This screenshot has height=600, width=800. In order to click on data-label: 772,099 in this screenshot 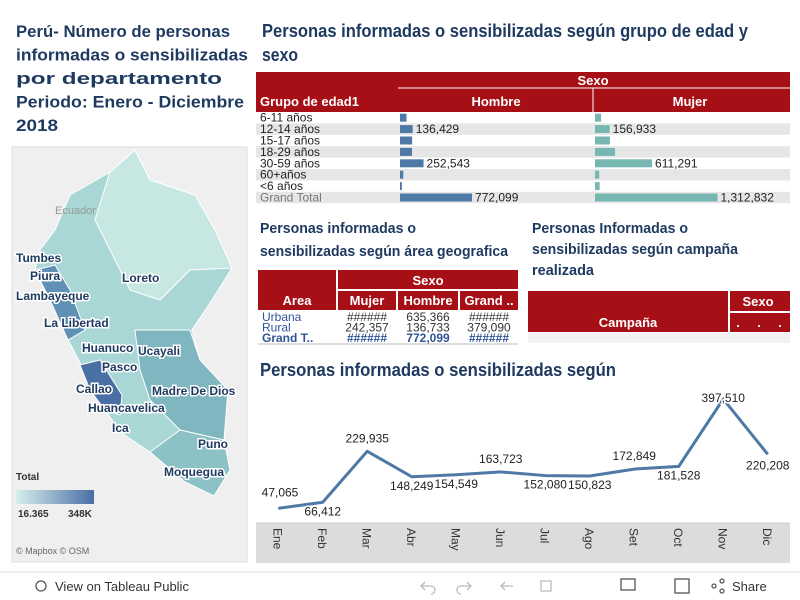, I will do `click(497, 198)`.